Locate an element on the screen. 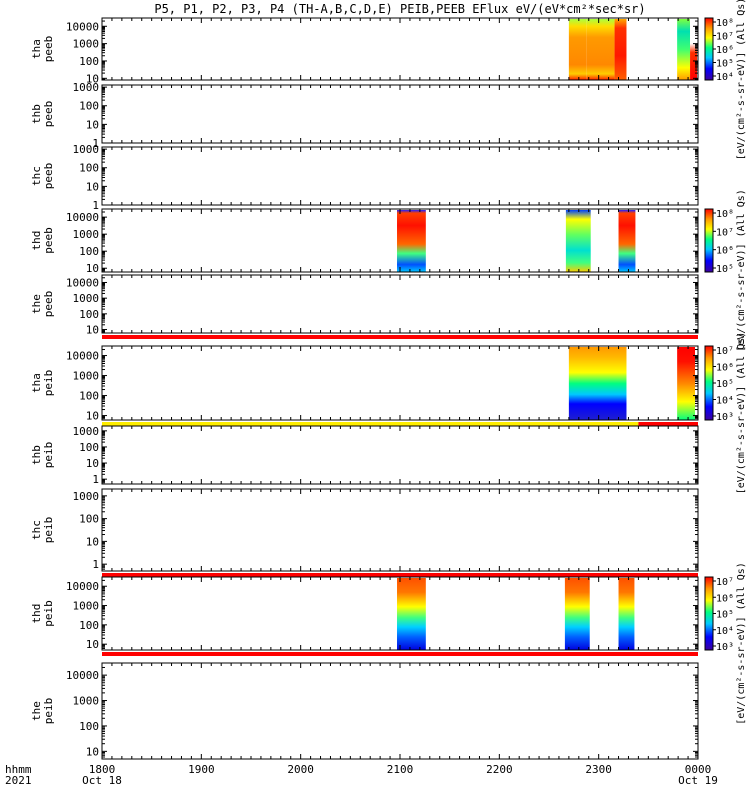  x-tick-label: 2200 is located at coordinates (499, 769).